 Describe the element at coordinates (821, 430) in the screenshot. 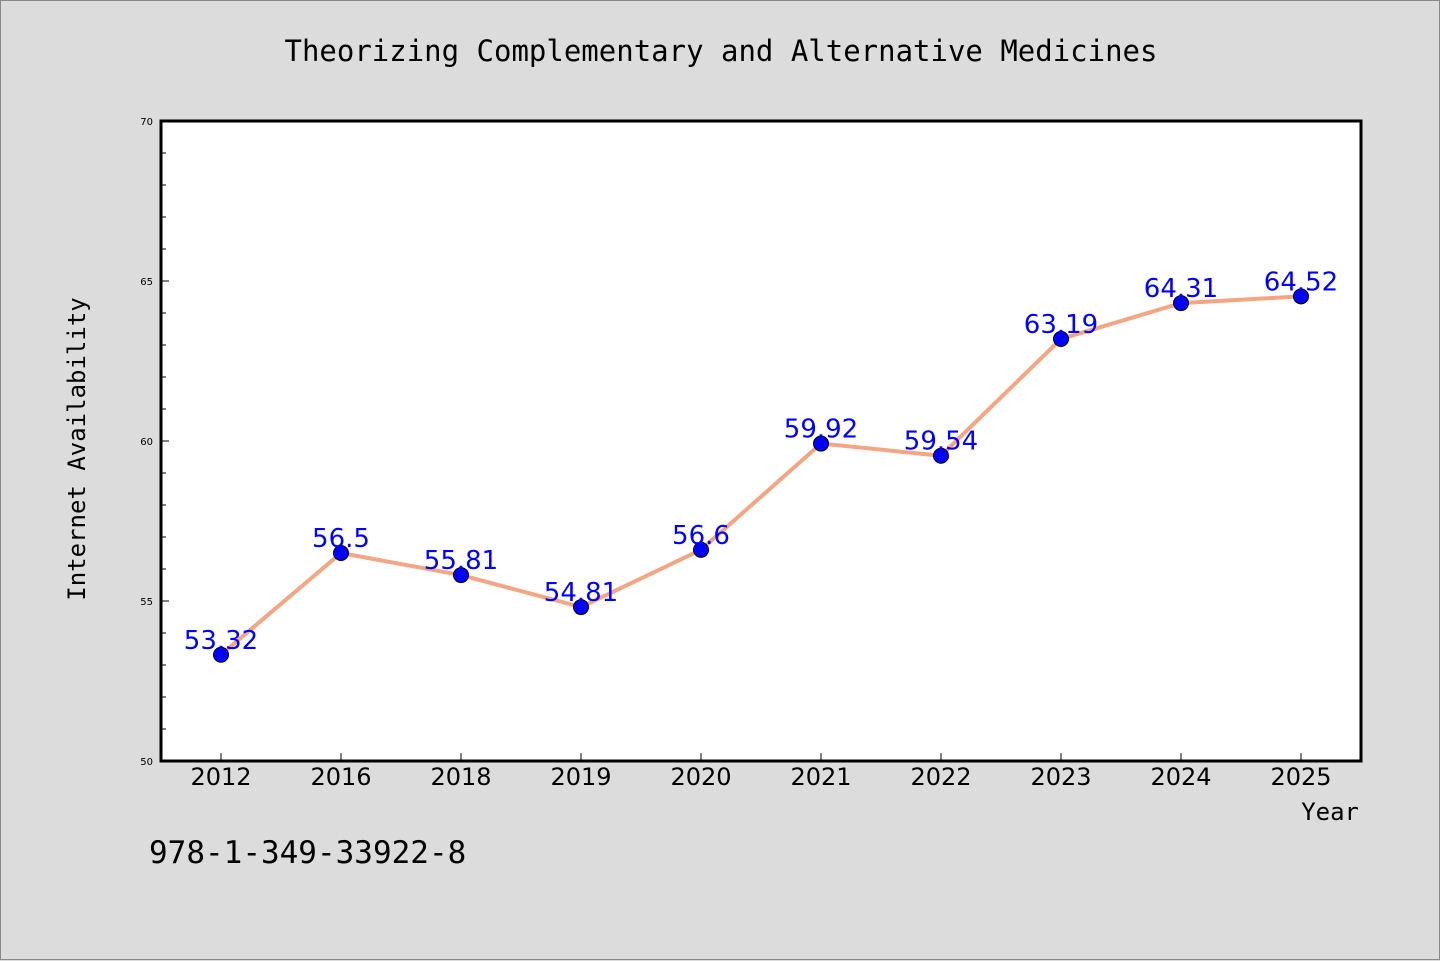

I see `data-label: 59.92` at that location.